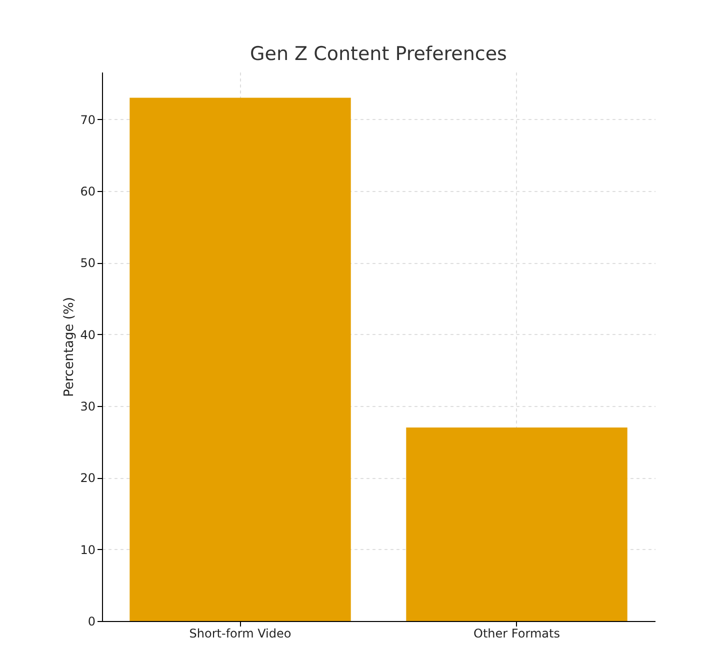  I want to click on chart-title: Gen Z Content Preferences, so click(378, 54).